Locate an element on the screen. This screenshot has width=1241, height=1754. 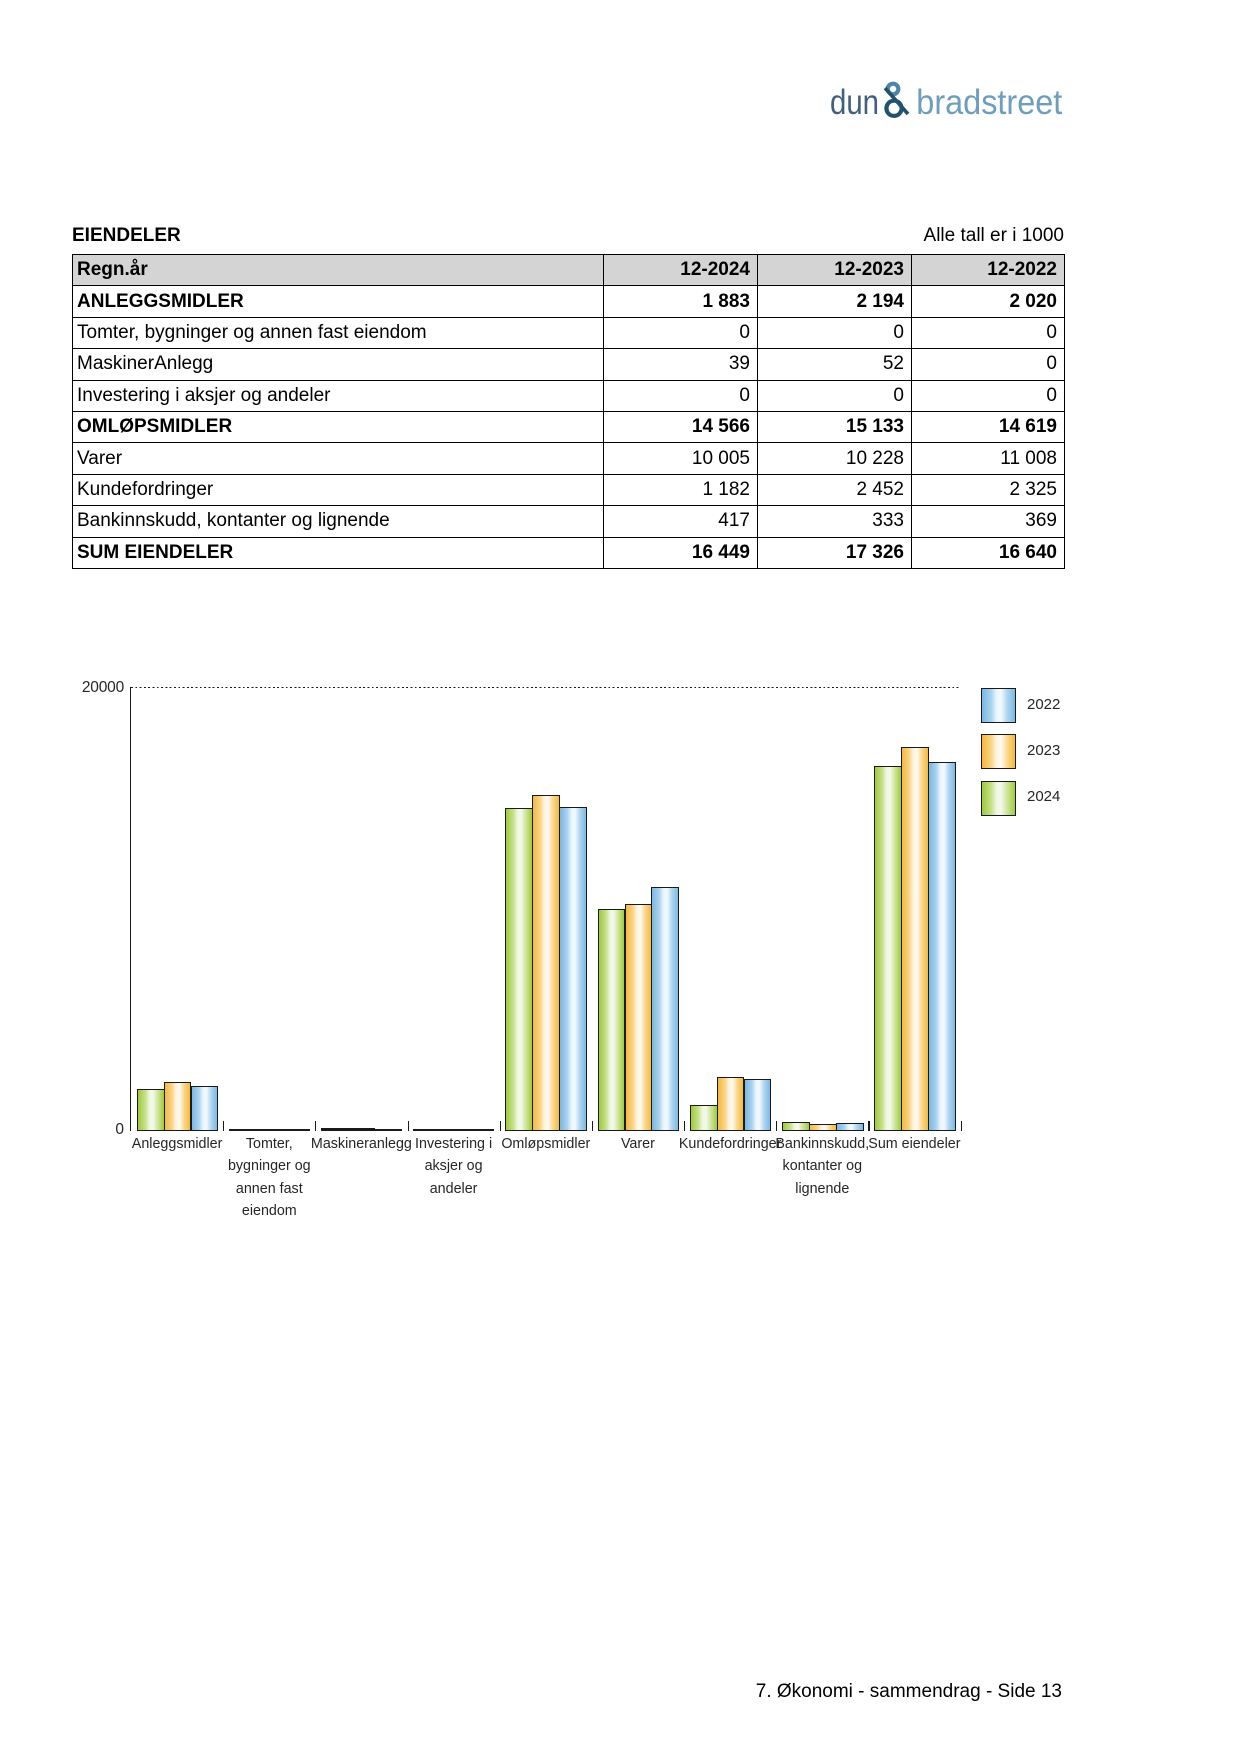
svg-text: dun is located at coordinates (854, 102).